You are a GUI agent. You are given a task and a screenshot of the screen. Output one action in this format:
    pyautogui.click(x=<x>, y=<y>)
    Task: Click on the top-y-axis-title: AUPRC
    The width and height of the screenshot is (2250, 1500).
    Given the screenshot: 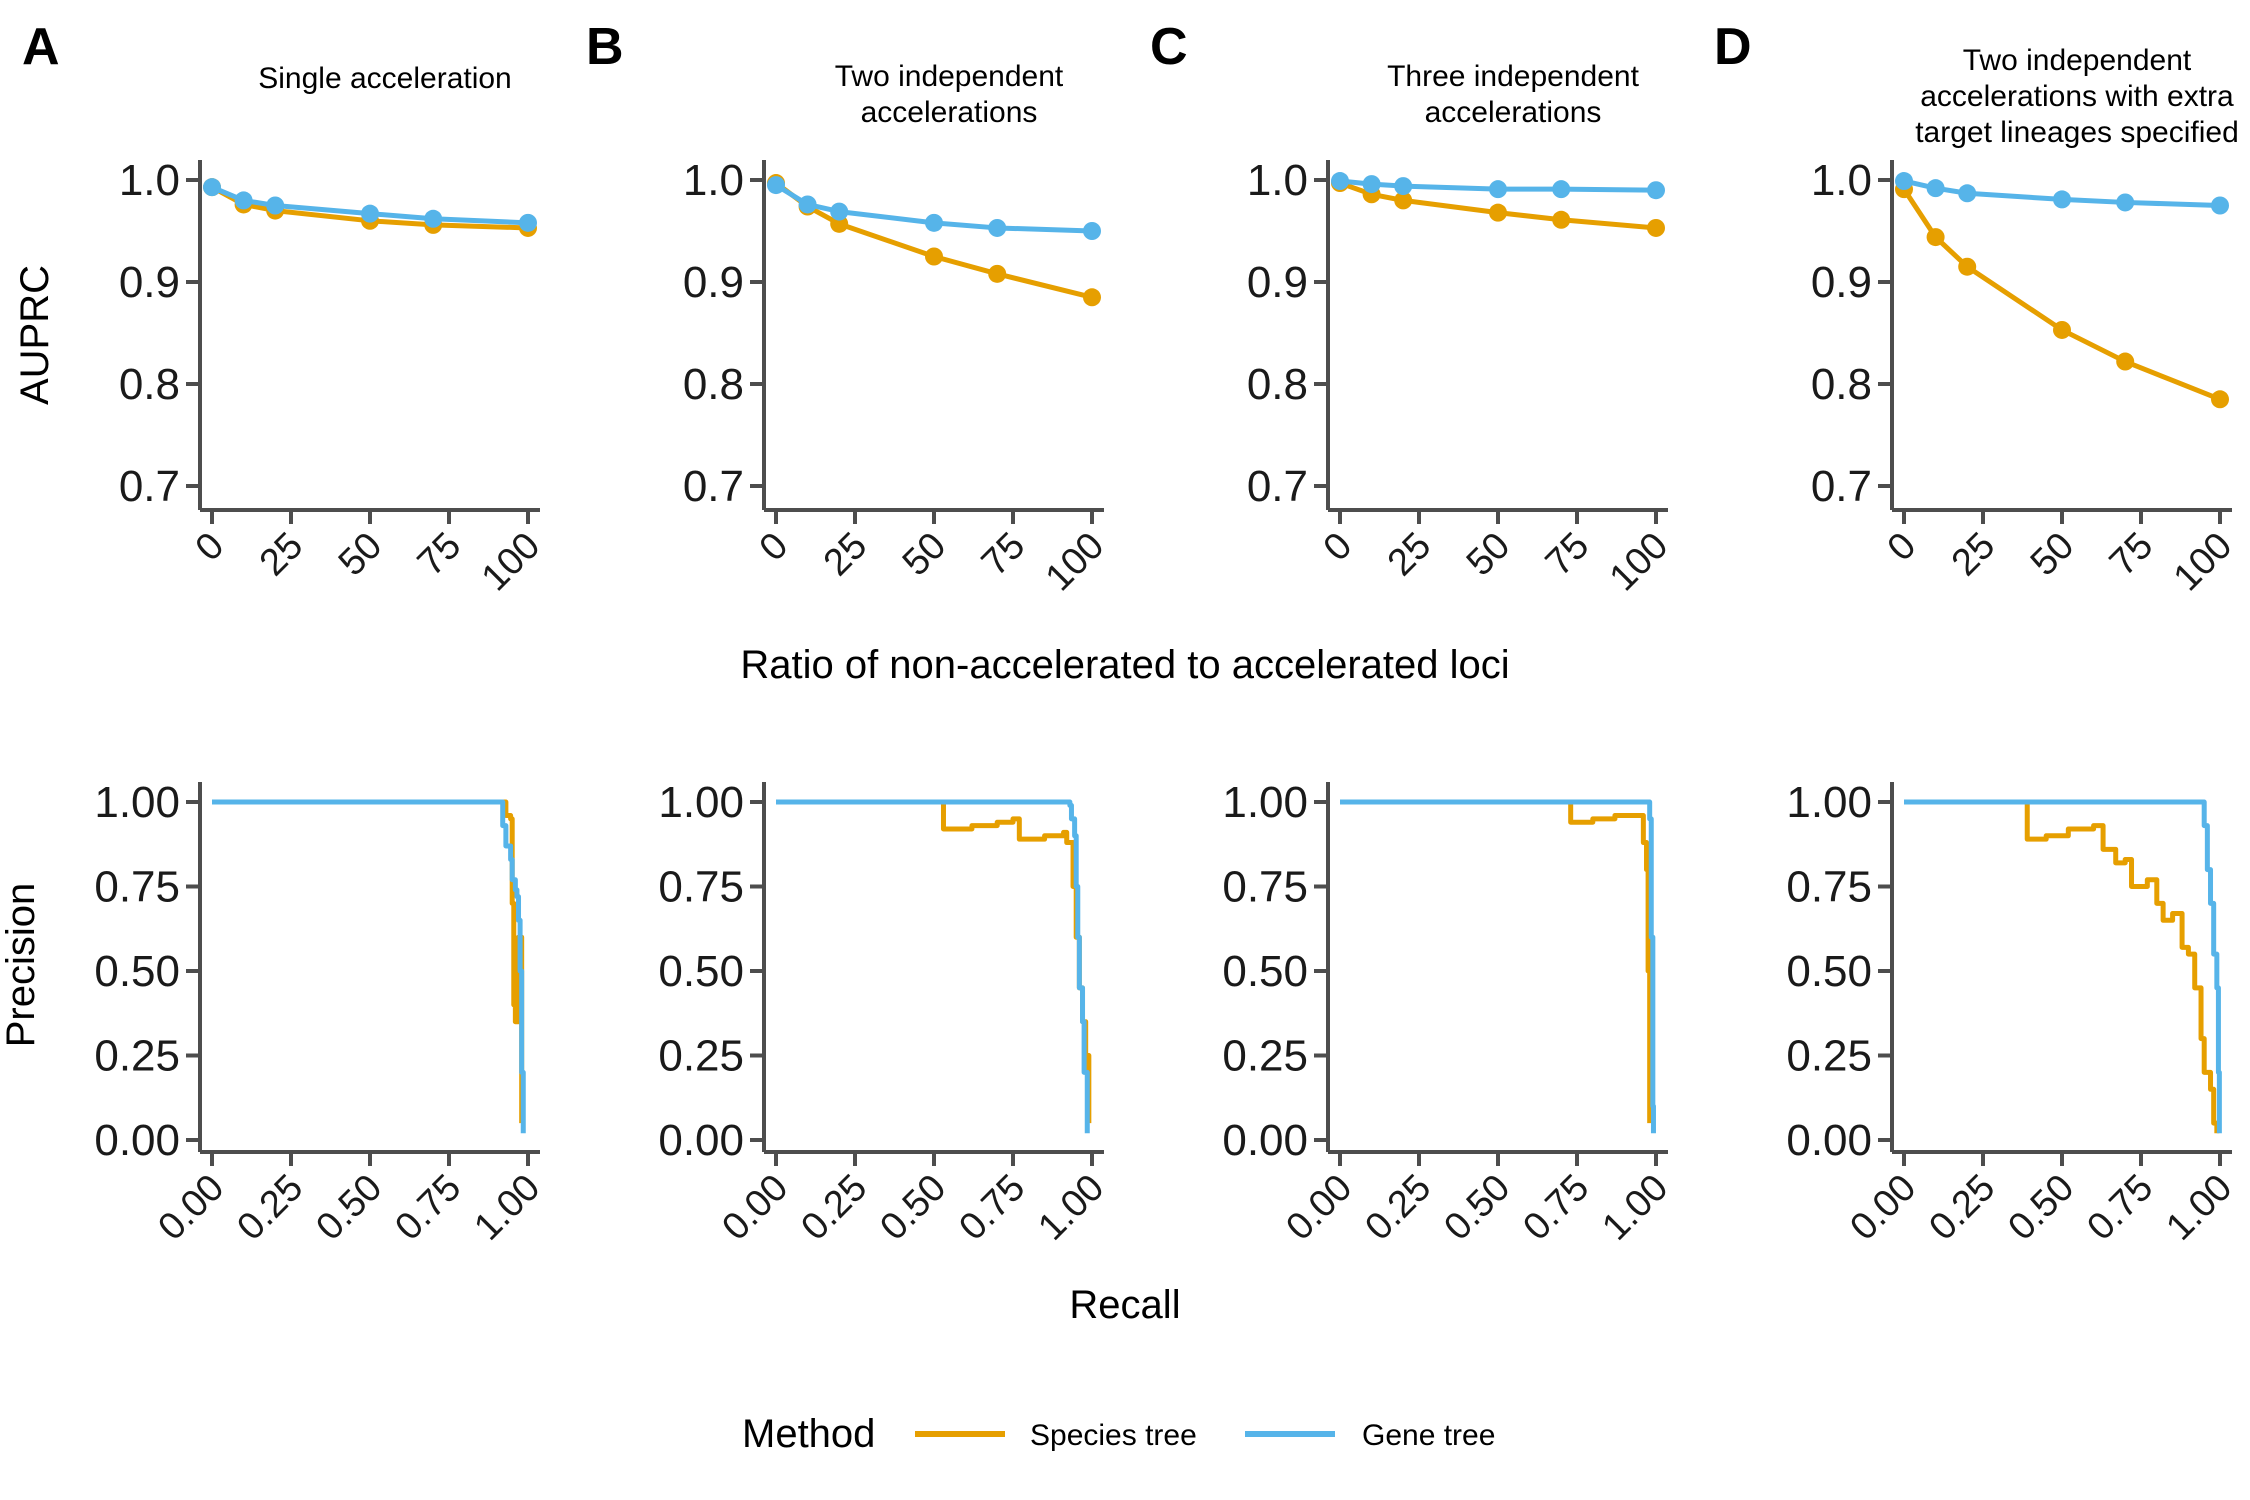 What is the action you would take?
    pyautogui.click(x=35, y=335)
    